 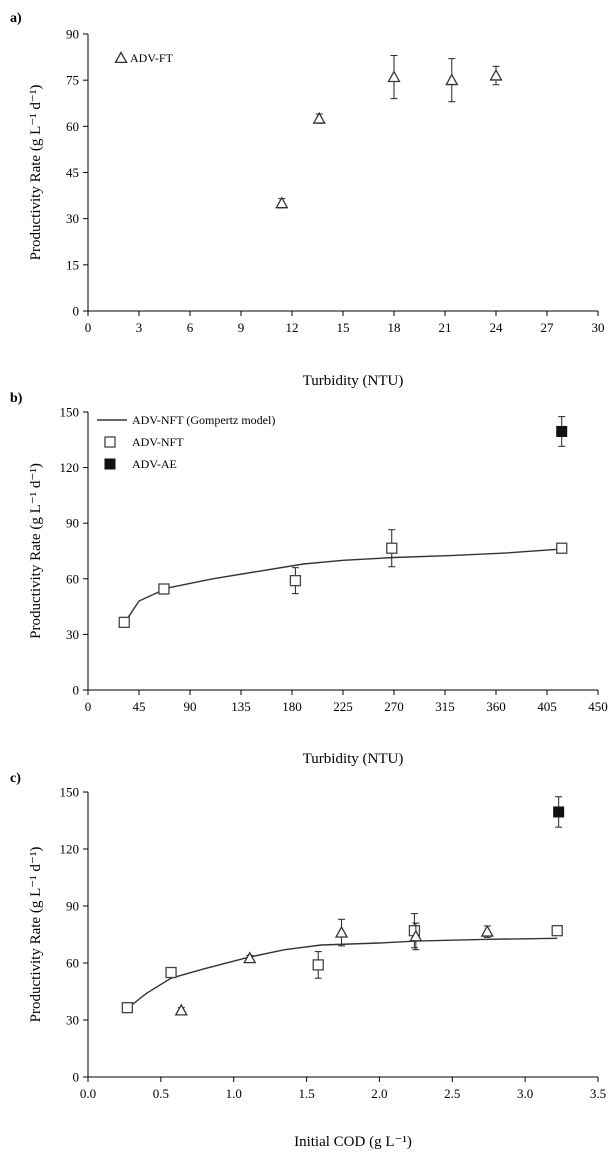 I want to click on x-tick-label: 9, so click(x=241, y=327).